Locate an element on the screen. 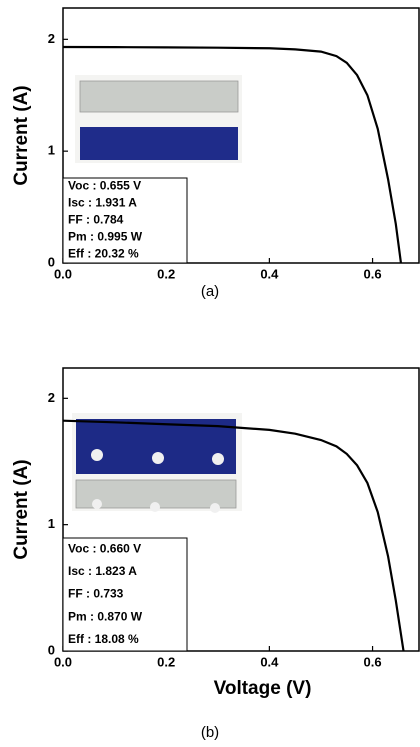 The height and width of the screenshot is (747, 420). annotation: Voc : 0.655 V is located at coordinates (104, 186).